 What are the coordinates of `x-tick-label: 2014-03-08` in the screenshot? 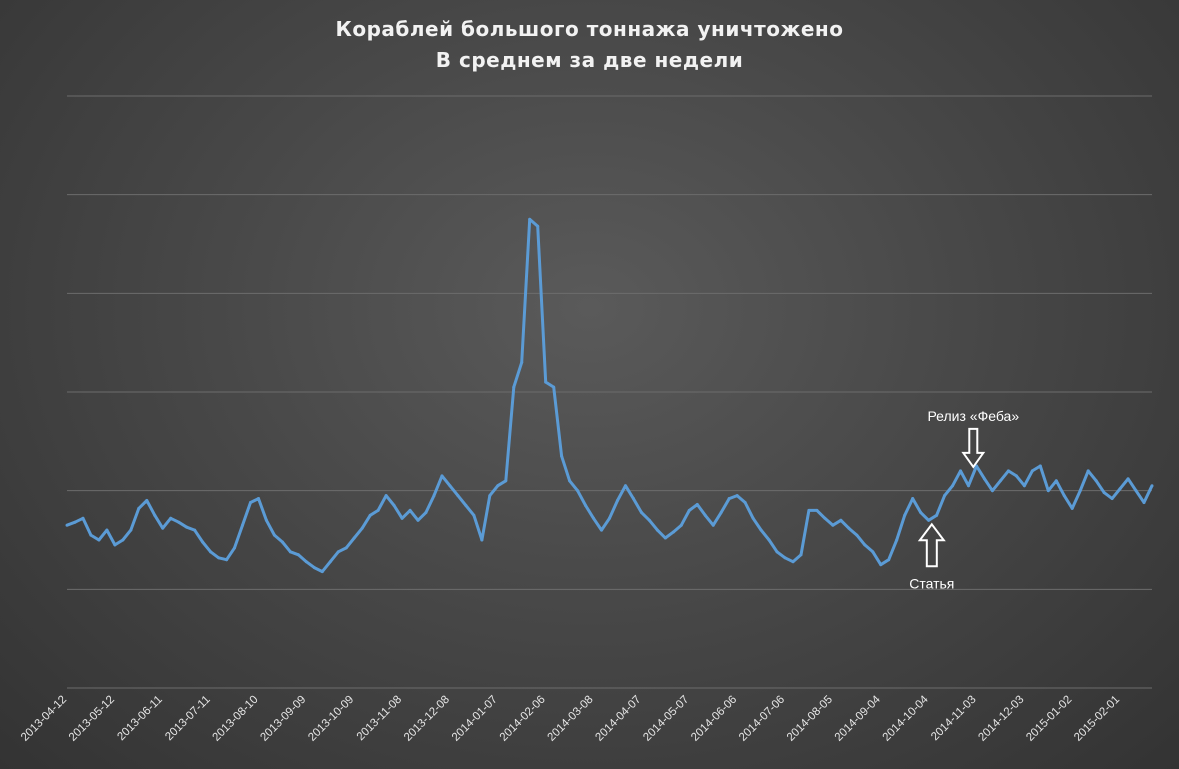 It's located at (571, 719).